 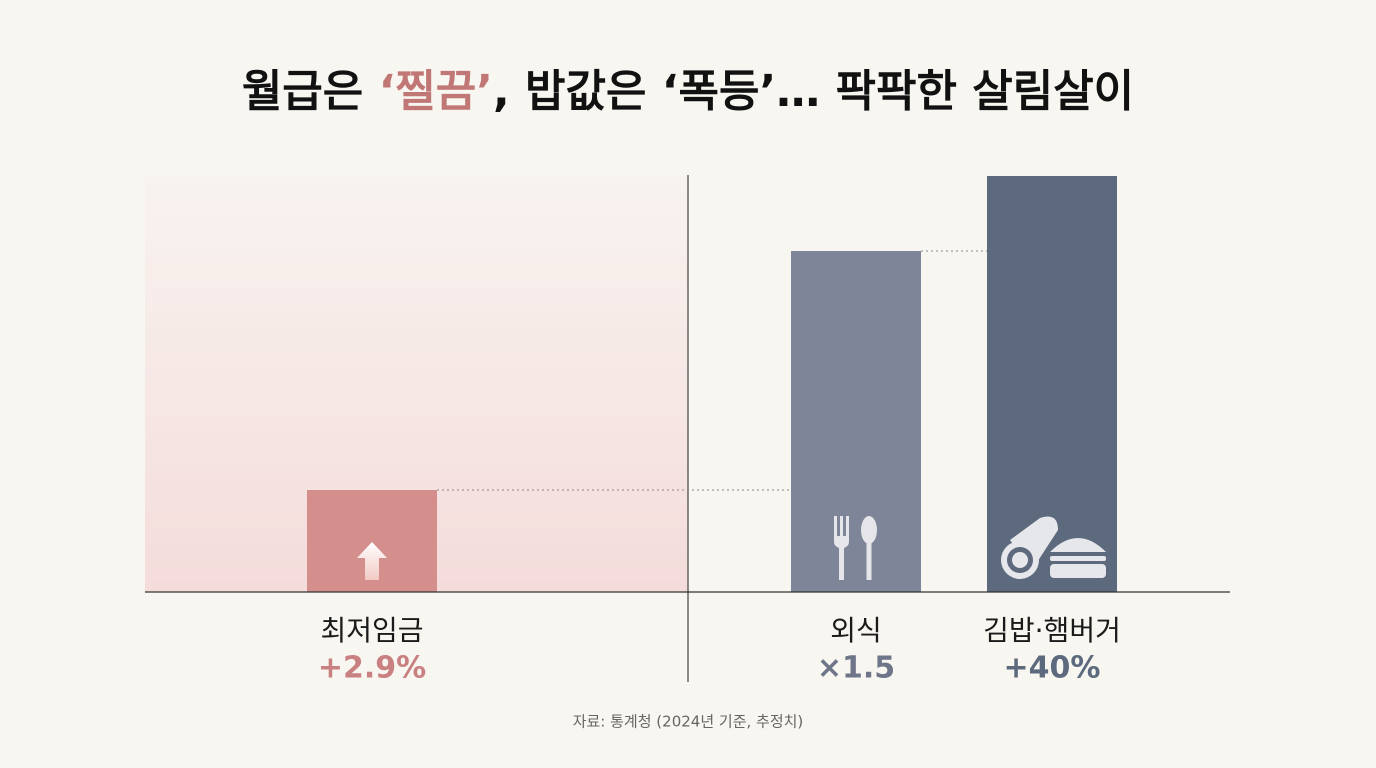 What do you see at coordinates (855, 548) in the screenshot?
I see `fork-spoon-icon` at bounding box center [855, 548].